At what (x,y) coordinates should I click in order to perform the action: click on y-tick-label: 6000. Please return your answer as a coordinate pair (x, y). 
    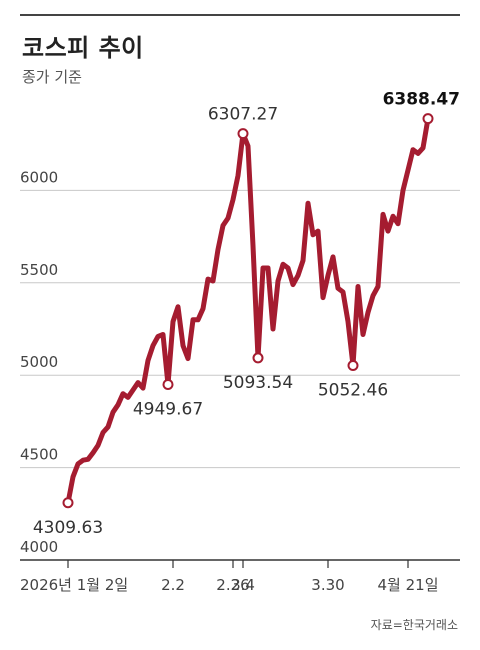
    Looking at the image, I should click on (39, 177).